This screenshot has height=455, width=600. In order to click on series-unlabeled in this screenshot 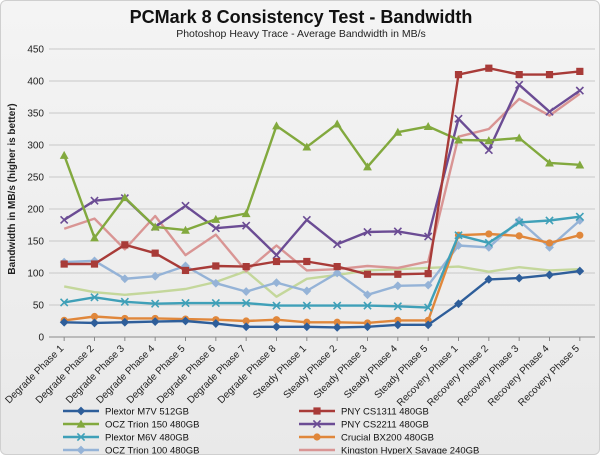, I will do `click(321, 281)`.